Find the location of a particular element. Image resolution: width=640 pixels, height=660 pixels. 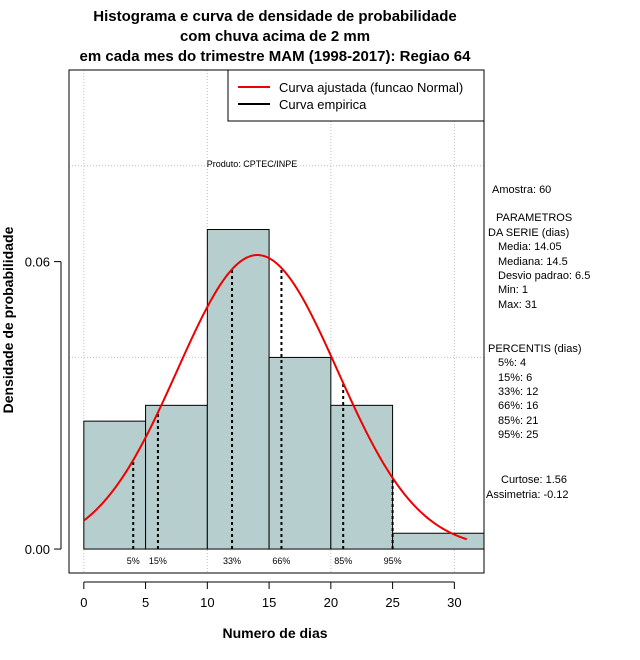

stat-p33: 33%: 12 is located at coordinates (518, 392).